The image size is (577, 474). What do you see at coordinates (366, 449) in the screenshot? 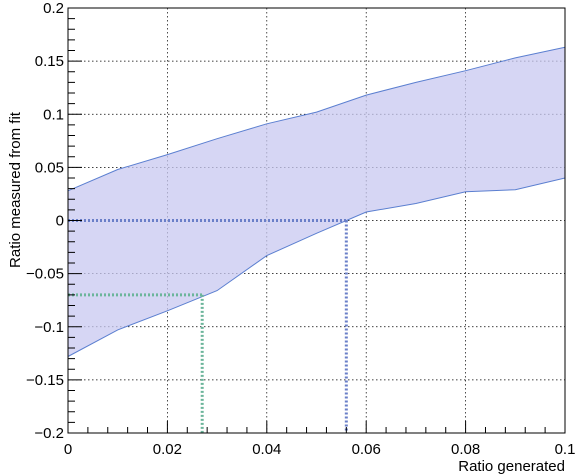
I see `x-tick-label: 0.06` at bounding box center [366, 449].